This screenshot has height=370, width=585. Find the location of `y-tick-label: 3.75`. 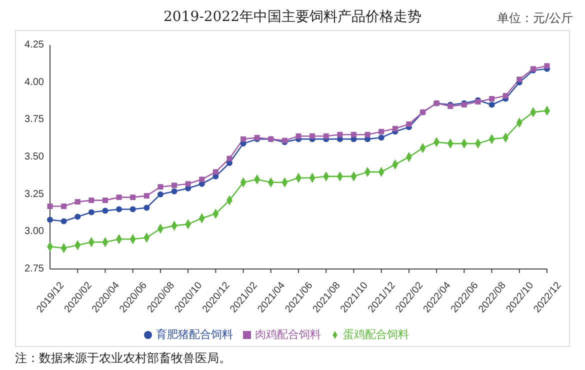

y-tick-label: 3.75 is located at coordinates (34, 120).